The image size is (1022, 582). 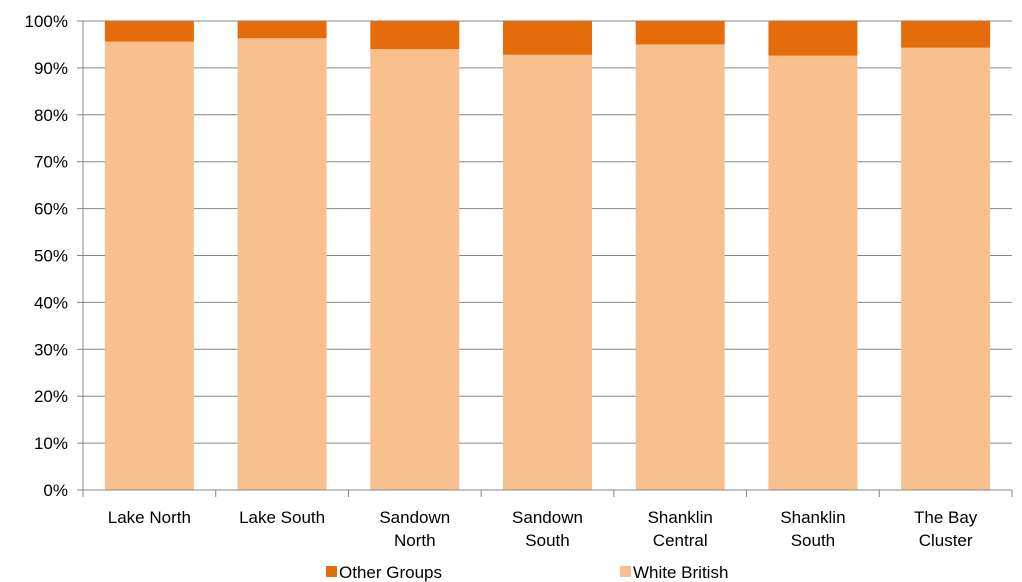 What do you see at coordinates (149, 517) in the screenshot?
I see `x-category-label: Lake North` at bounding box center [149, 517].